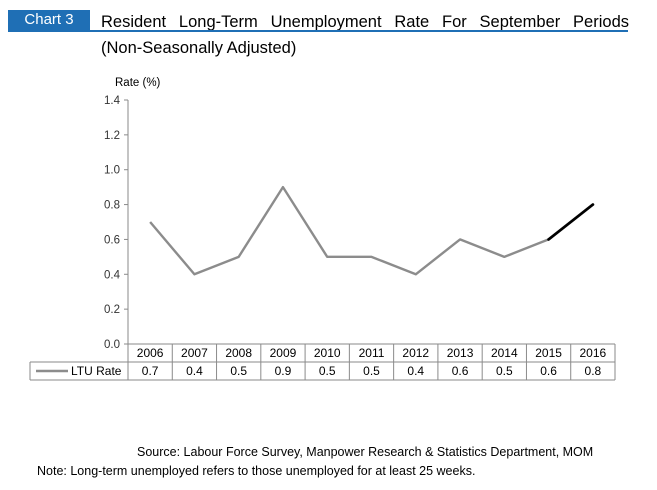 This screenshot has height=490, width=657. Describe the element at coordinates (194, 353) in the screenshot. I see `x-tick-label: 2007` at that location.